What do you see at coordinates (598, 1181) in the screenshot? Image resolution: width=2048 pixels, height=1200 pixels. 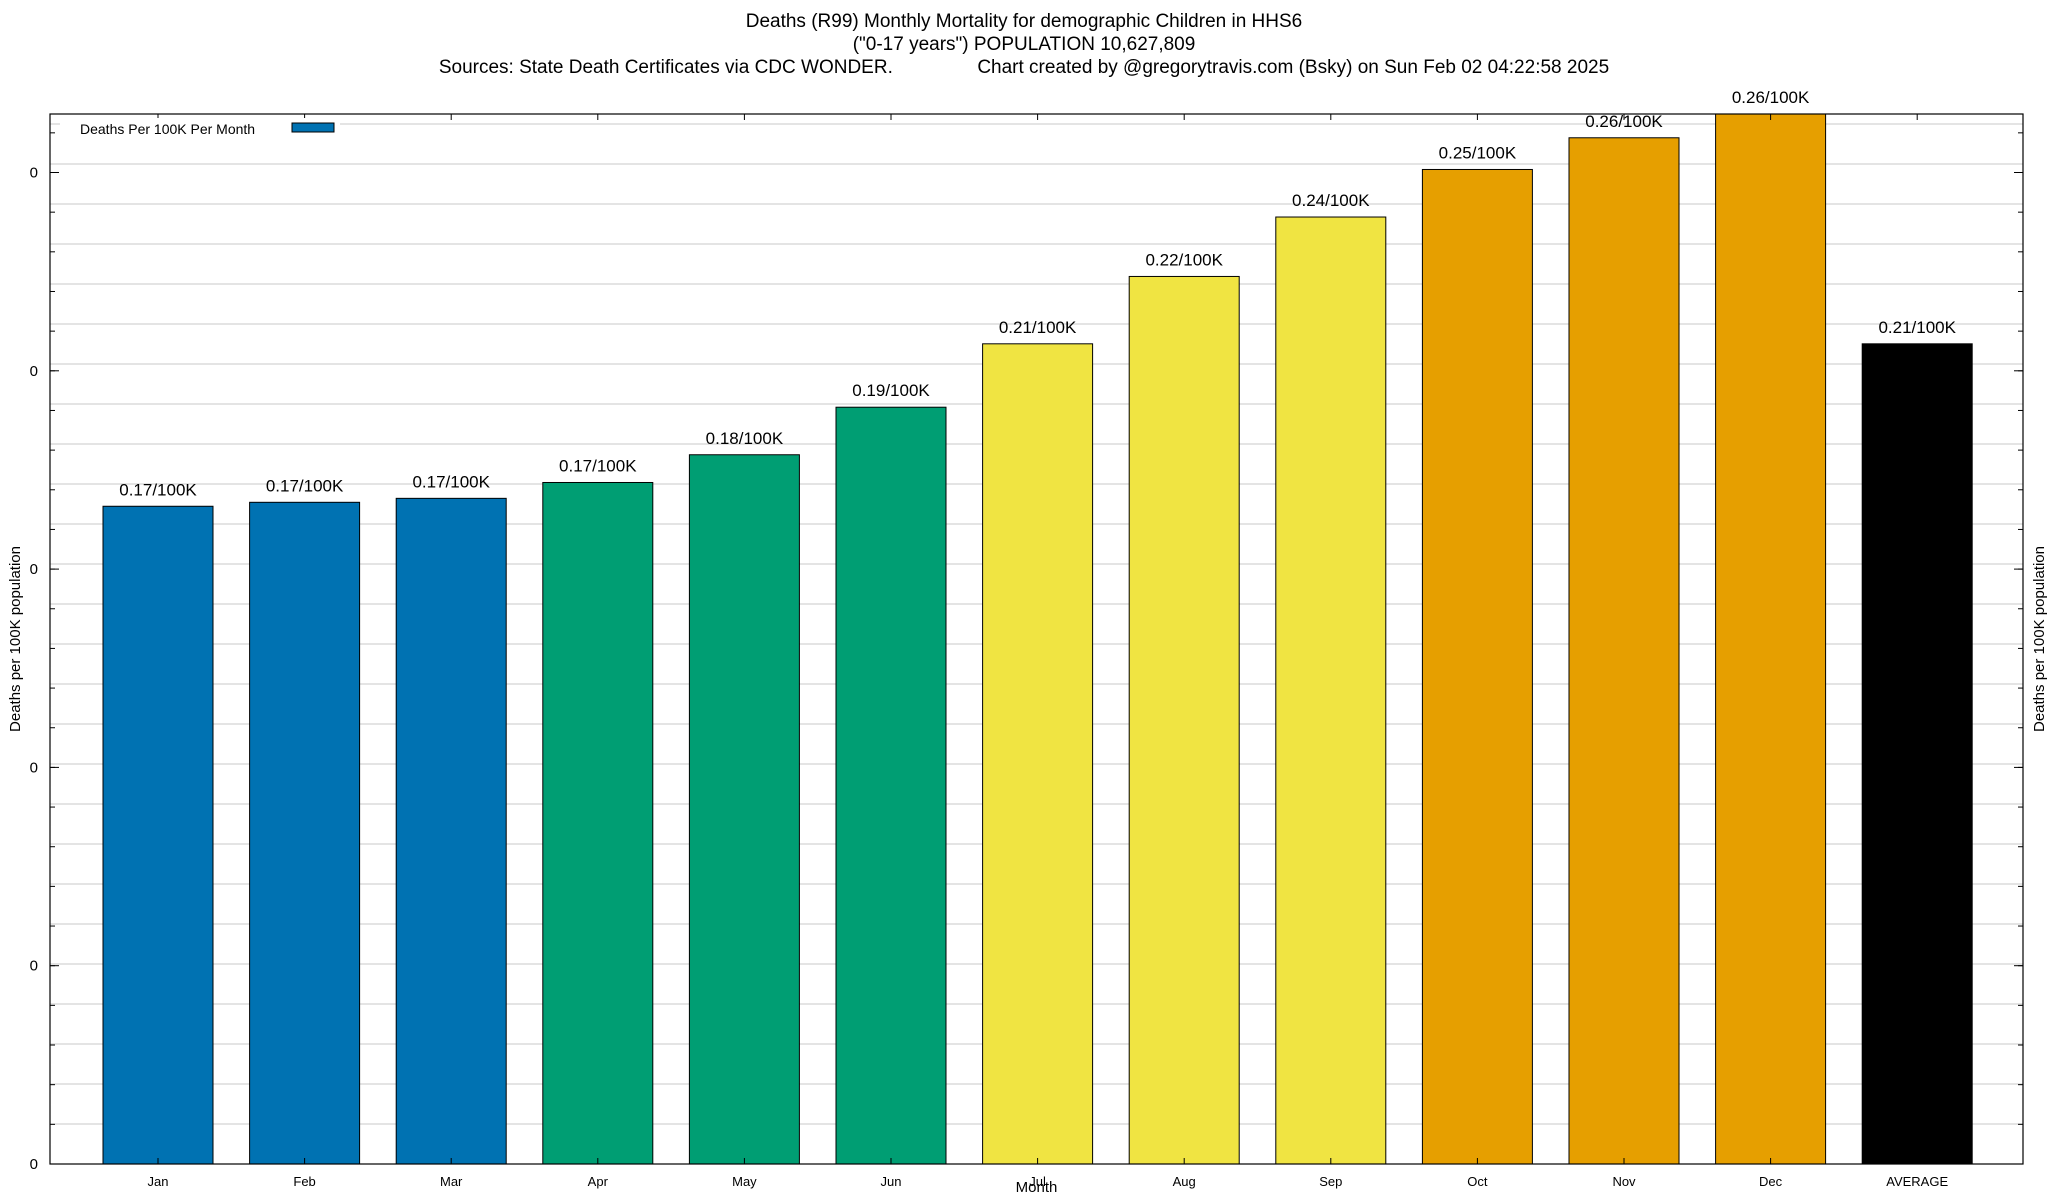 I see `x-tick-label: Apr` at bounding box center [598, 1181].